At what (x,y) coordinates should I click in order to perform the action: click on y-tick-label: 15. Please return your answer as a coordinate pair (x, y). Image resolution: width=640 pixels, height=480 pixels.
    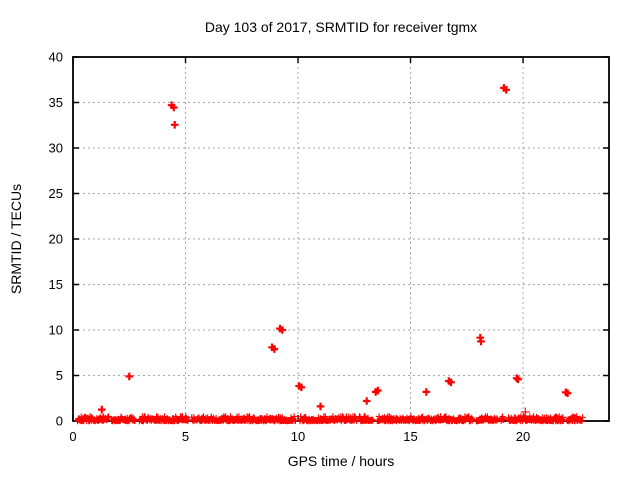
    Looking at the image, I should click on (56, 284).